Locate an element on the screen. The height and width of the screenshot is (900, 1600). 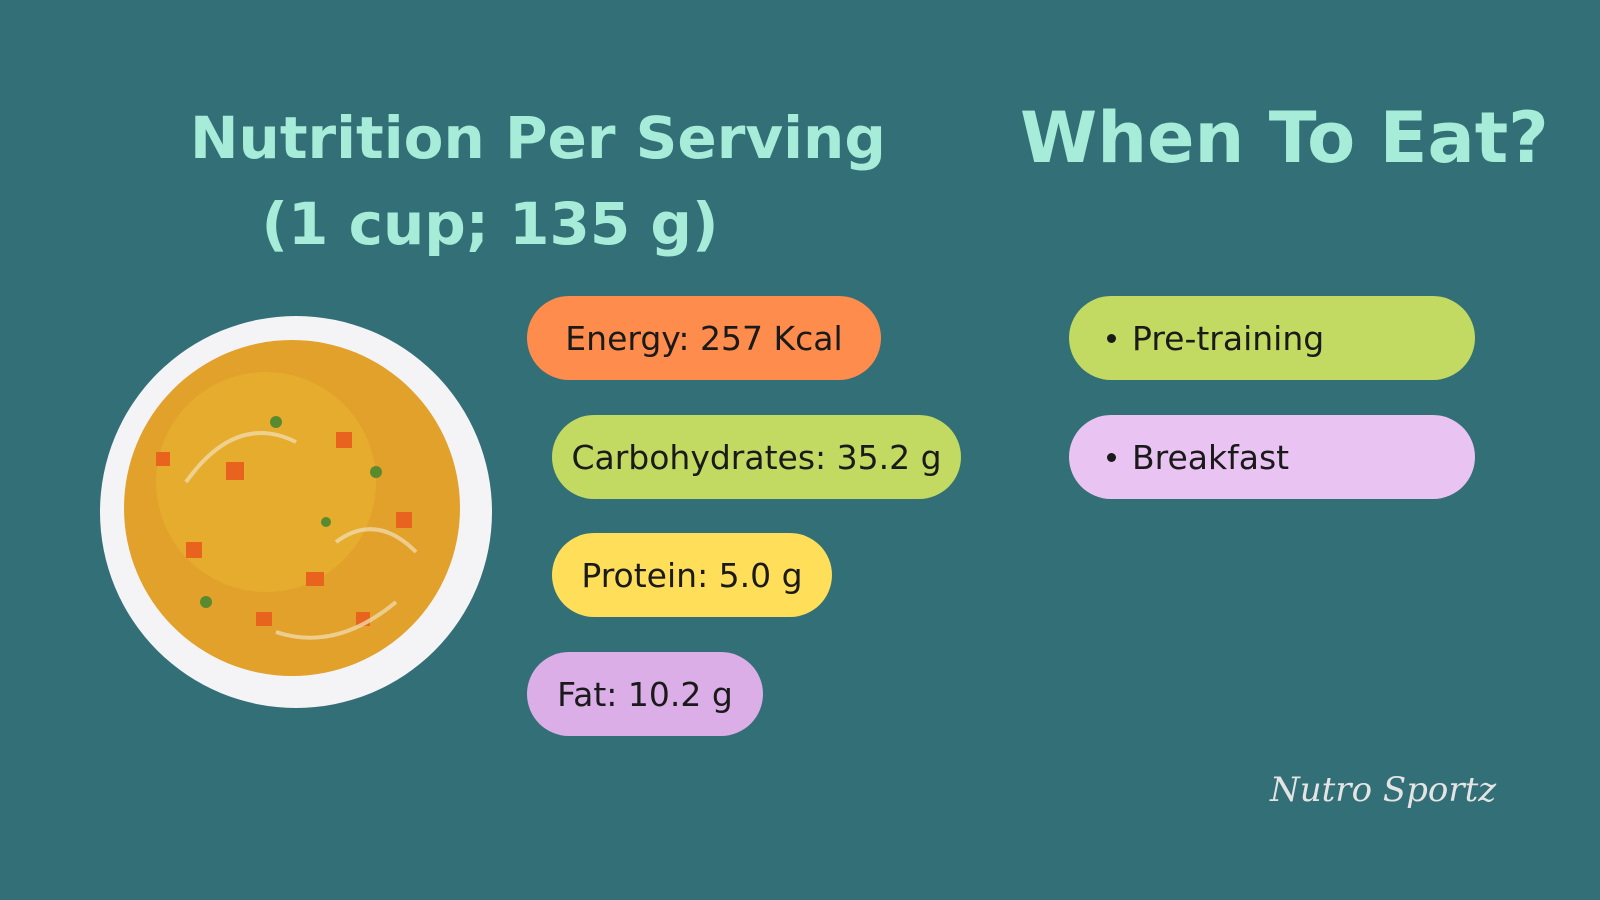
when-item: Breakfast is located at coordinates (1211, 457).